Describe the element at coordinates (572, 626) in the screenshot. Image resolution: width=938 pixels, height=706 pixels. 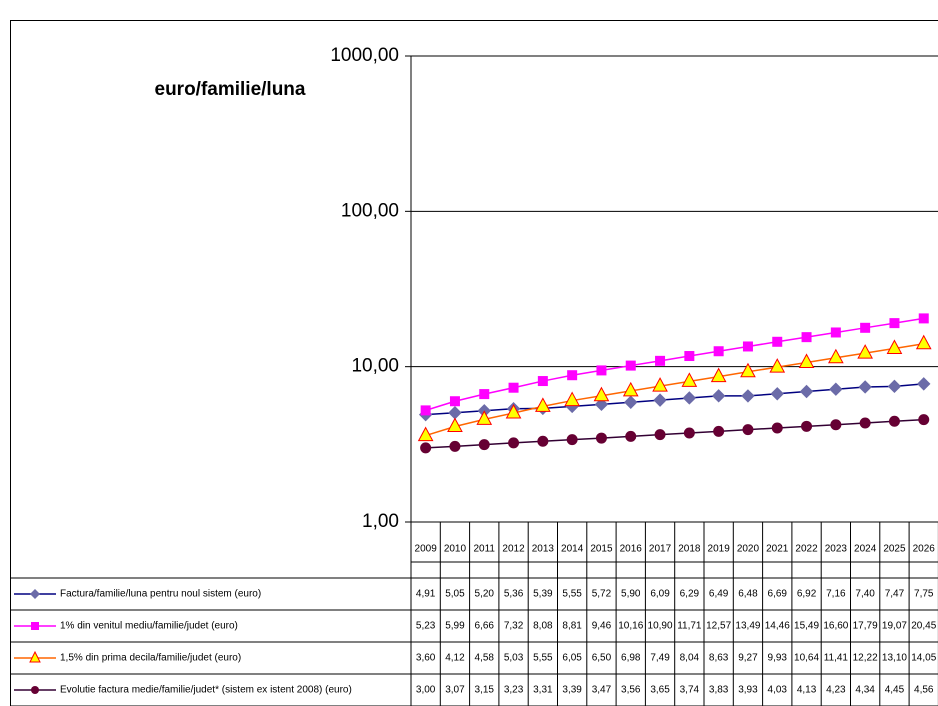
I see `table-value: 8,81` at that location.